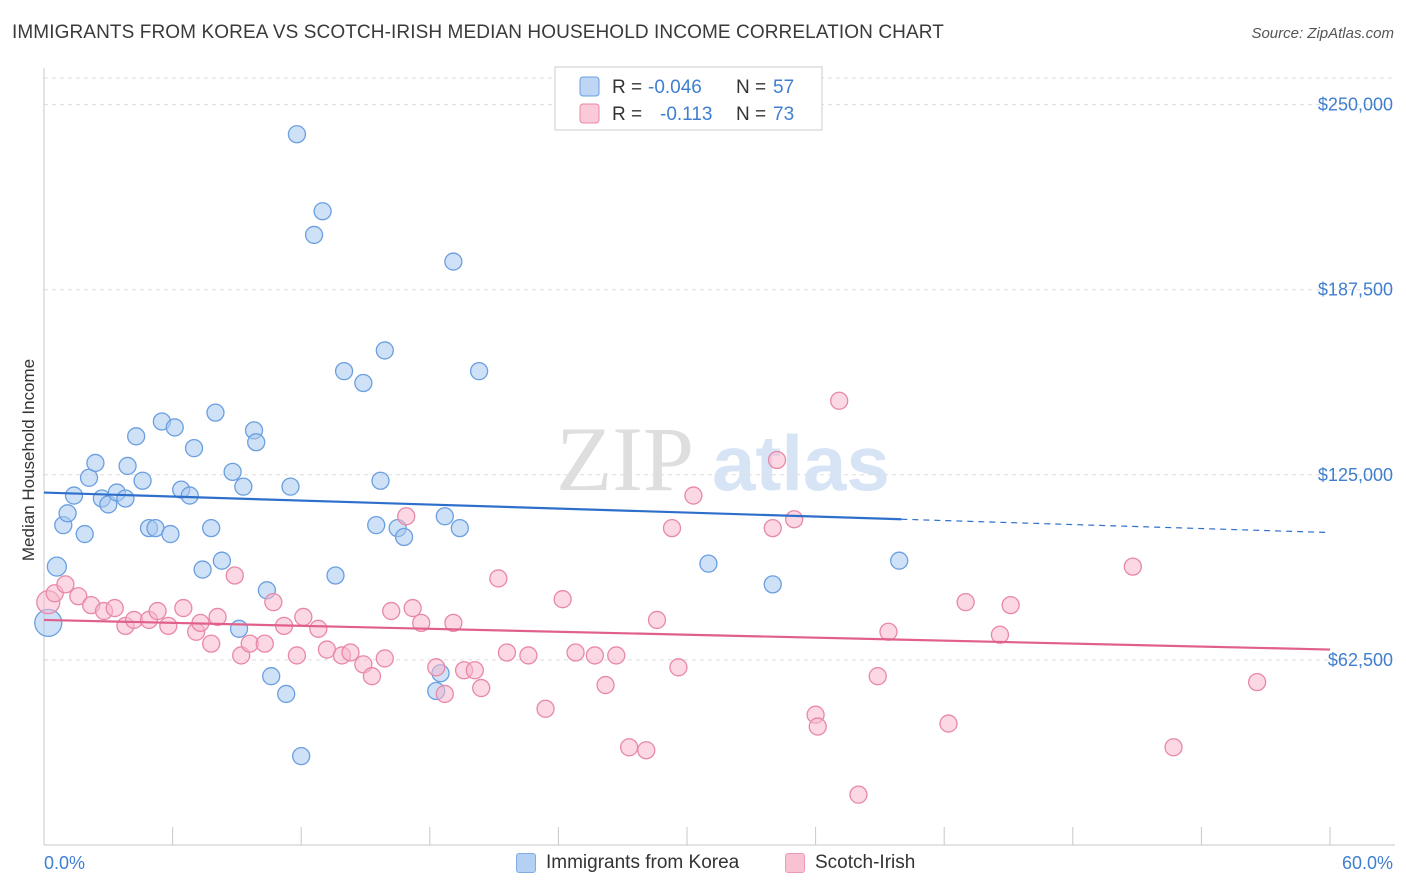 This screenshot has height=892, width=1406. What do you see at coordinates (686, 114) in the screenshot?
I see `legend-r-value-scotch-irish: -0.113` at bounding box center [686, 114].